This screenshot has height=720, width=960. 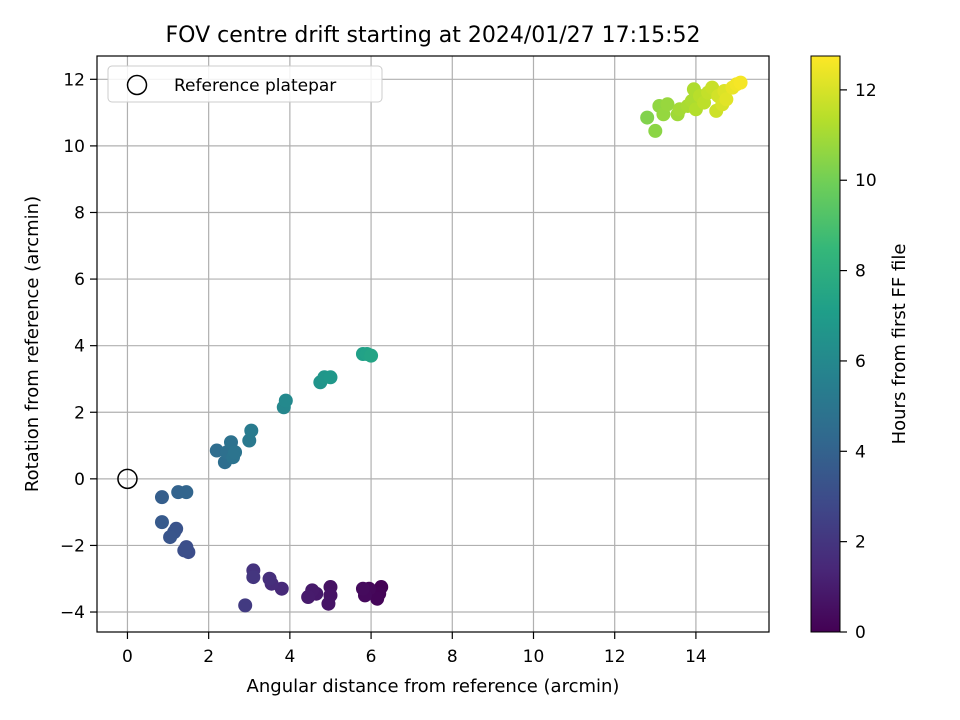 I want to click on x-tick-label-1: 2, so click(x=208, y=657).